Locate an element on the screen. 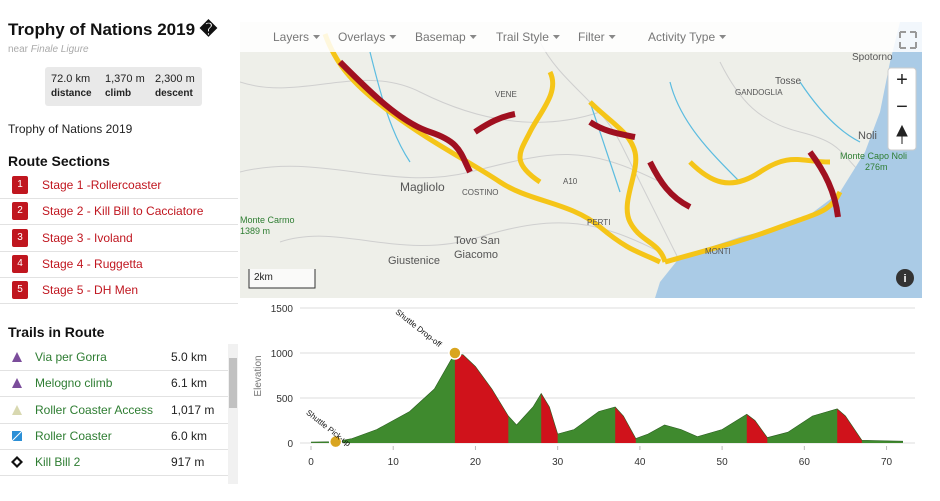 This screenshot has height=501, width=940. trail-name: Melogno climb is located at coordinates (74, 383).